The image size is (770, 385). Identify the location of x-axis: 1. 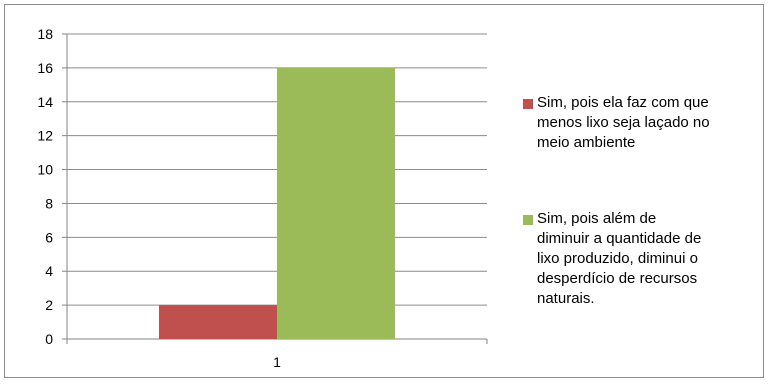
(277, 354).